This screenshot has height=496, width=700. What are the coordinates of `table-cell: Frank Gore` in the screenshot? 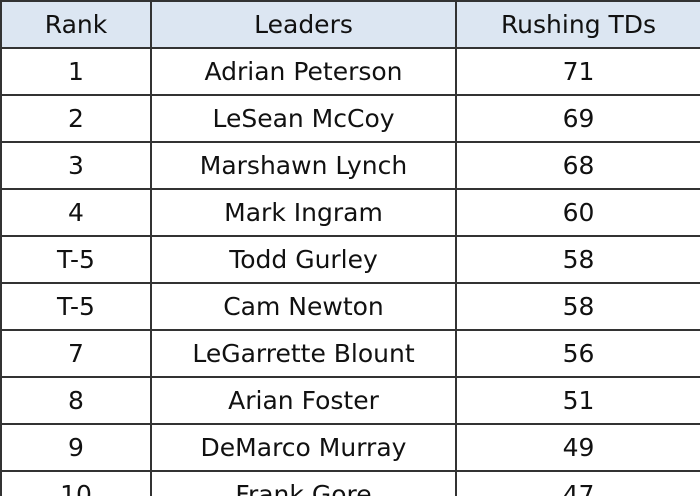 It's located at (303, 483).